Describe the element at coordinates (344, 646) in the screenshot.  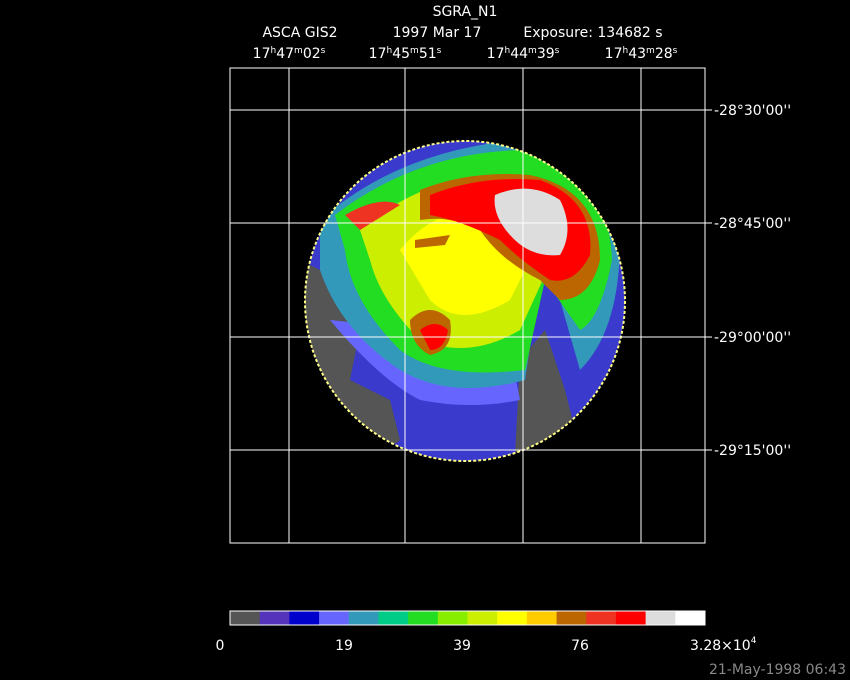
I see `colorbar-label: 19` at that location.